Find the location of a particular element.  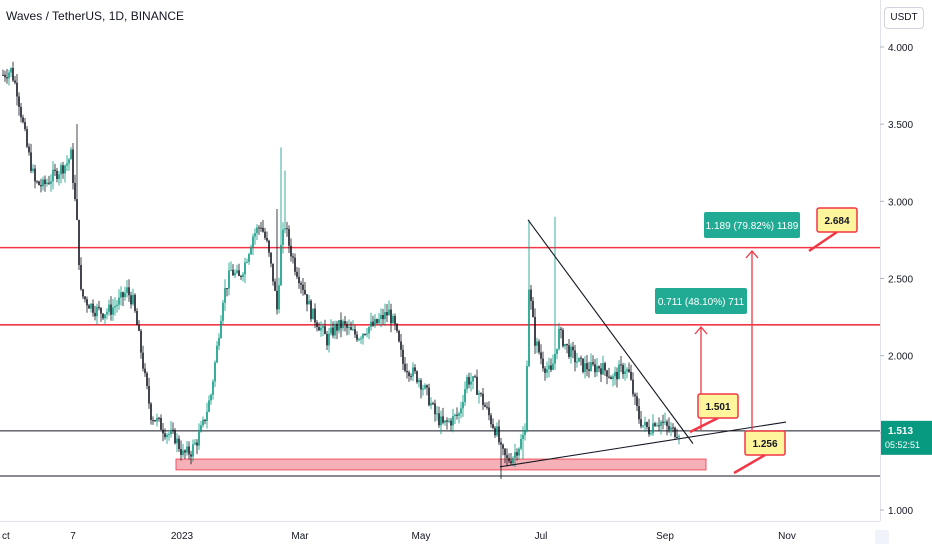

callout-2684-pointer is located at coordinates (823, 241).